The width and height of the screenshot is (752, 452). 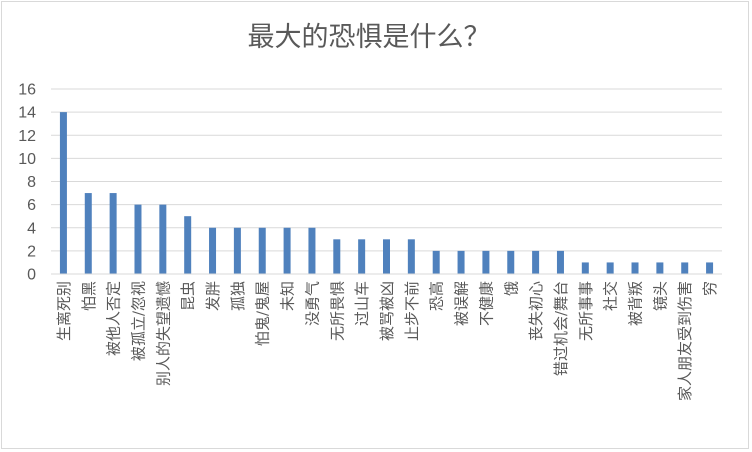 What do you see at coordinates (31, 205) in the screenshot?
I see `y-tick-label: 6` at bounding box center [31, 205].